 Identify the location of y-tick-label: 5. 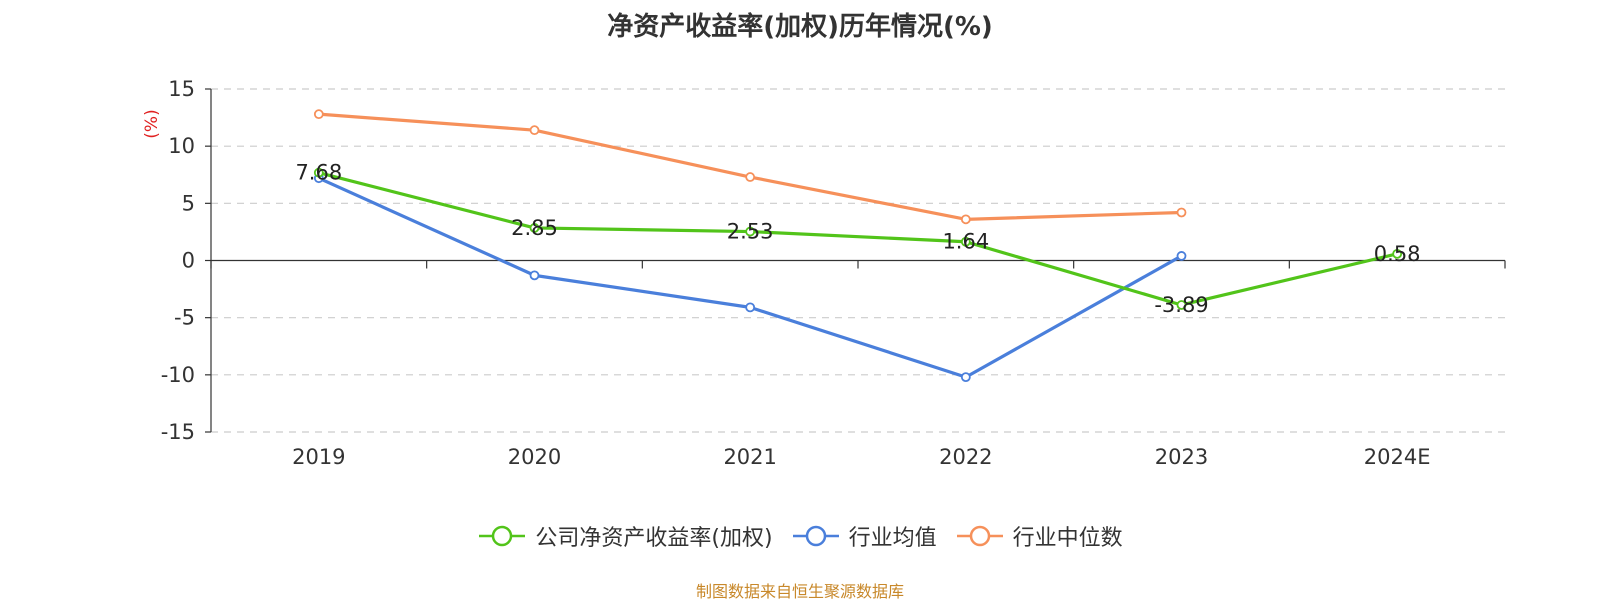
(188, 203).